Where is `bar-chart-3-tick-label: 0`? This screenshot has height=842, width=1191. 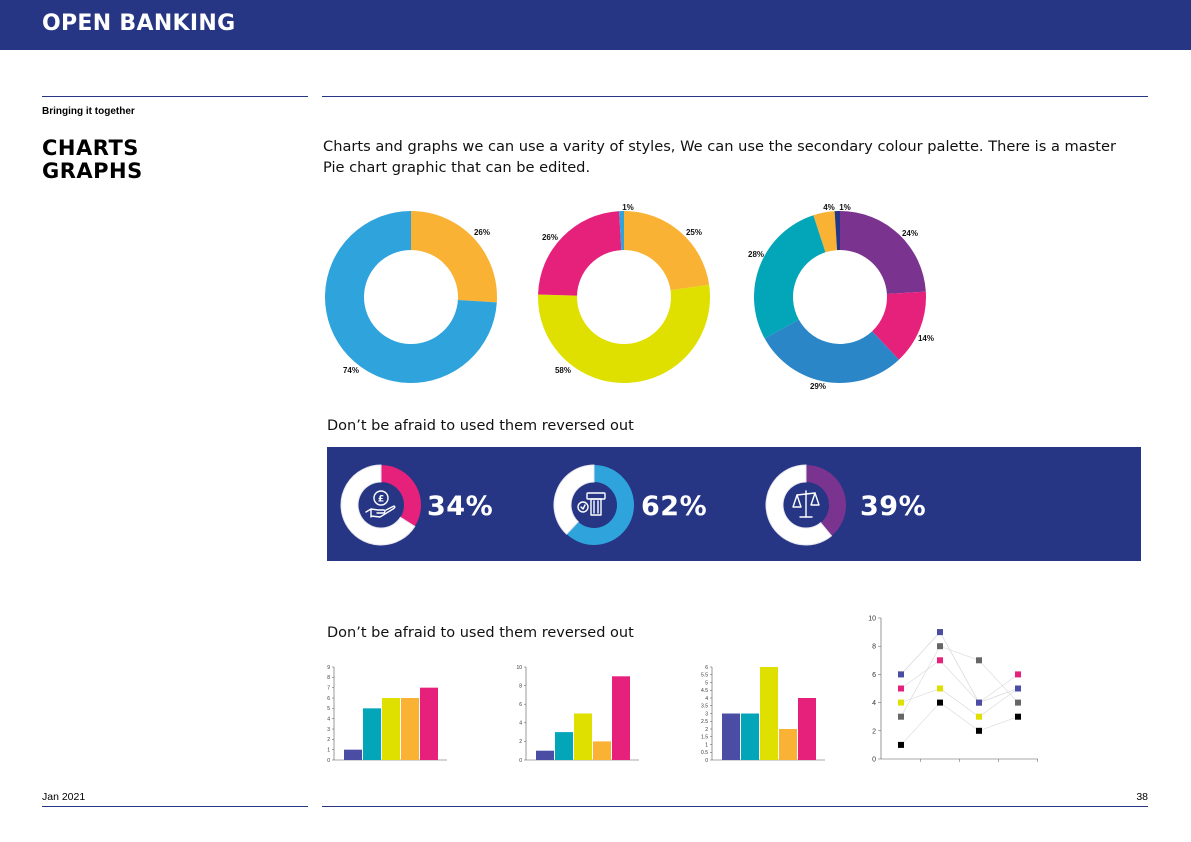 bar-chart-3-tick-label: 0 is located at coordinates (706, 761).